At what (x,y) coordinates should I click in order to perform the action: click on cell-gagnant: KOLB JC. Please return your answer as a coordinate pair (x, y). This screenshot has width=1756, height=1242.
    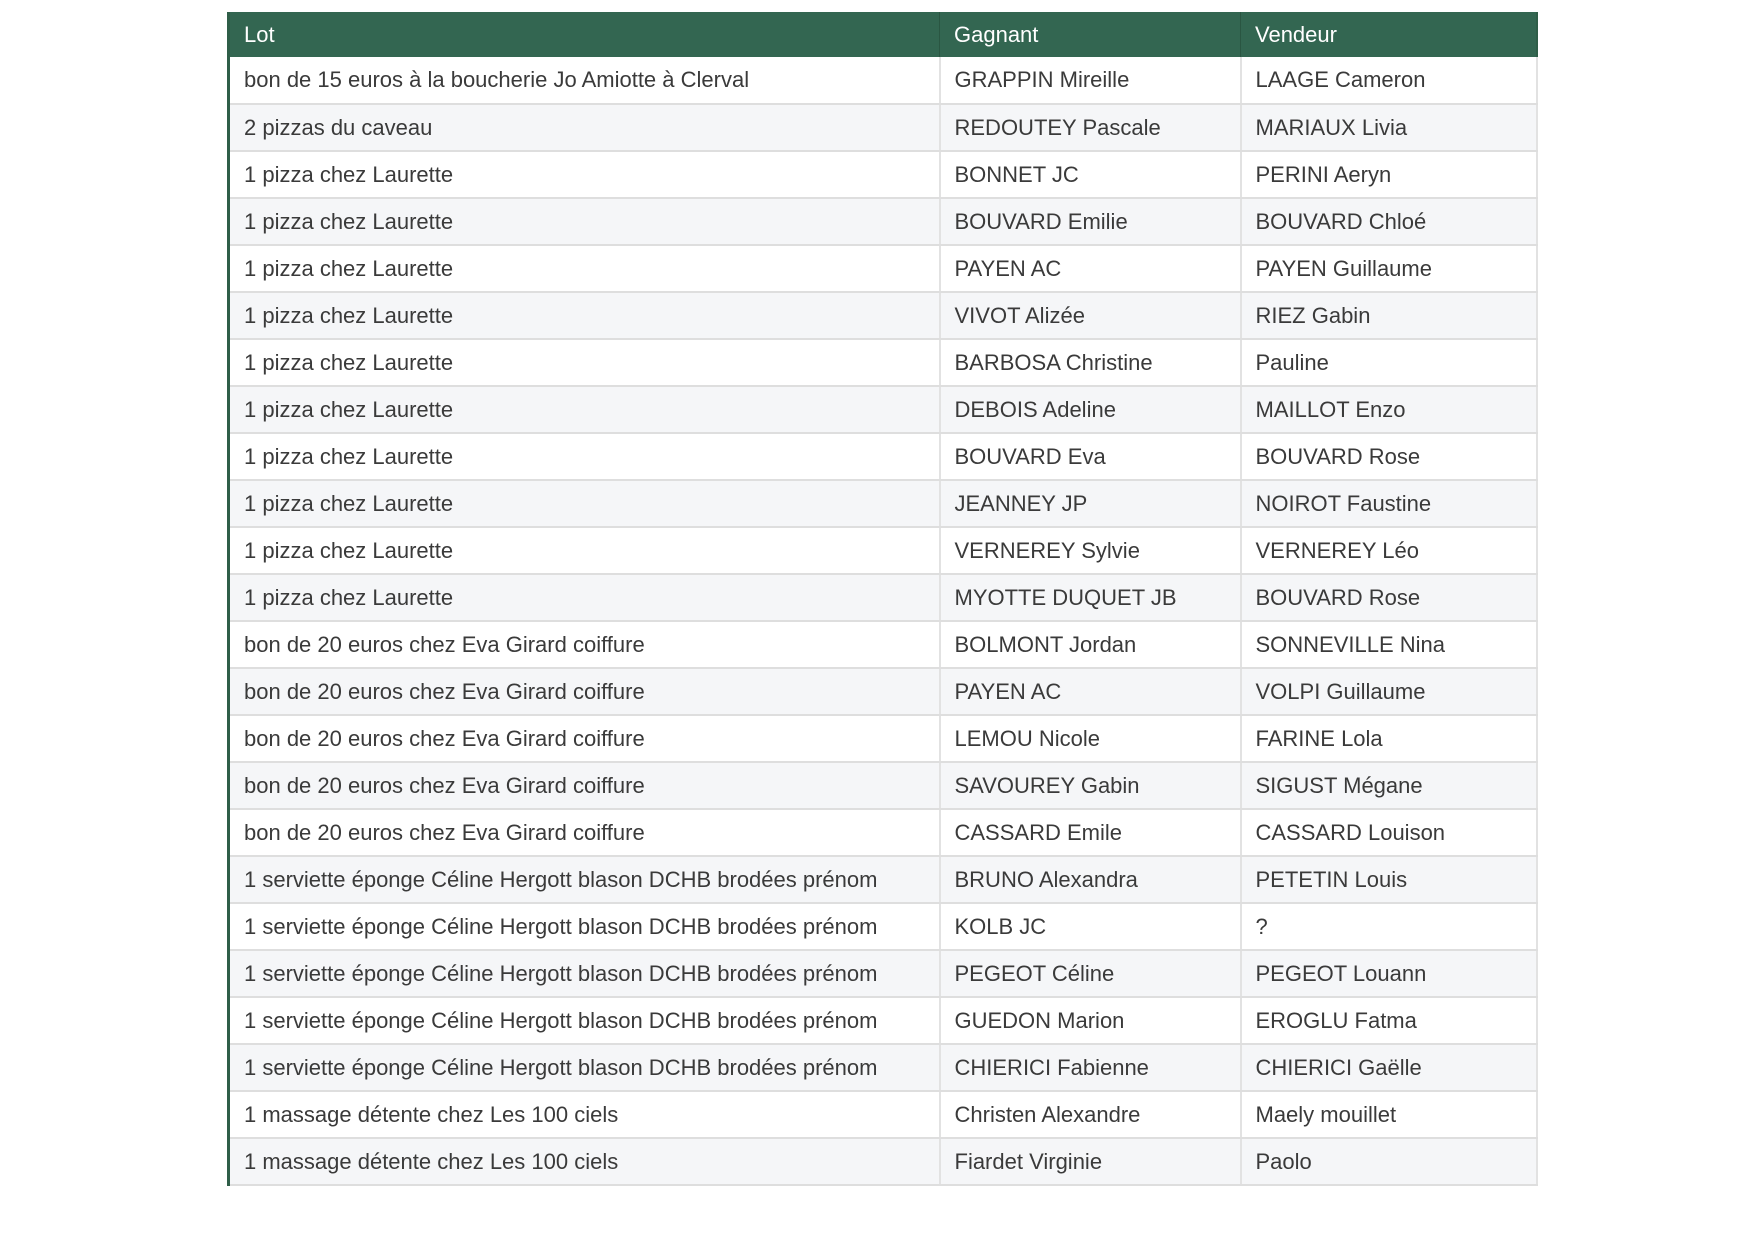
    Looking at the image, I should click on (1090, 927).